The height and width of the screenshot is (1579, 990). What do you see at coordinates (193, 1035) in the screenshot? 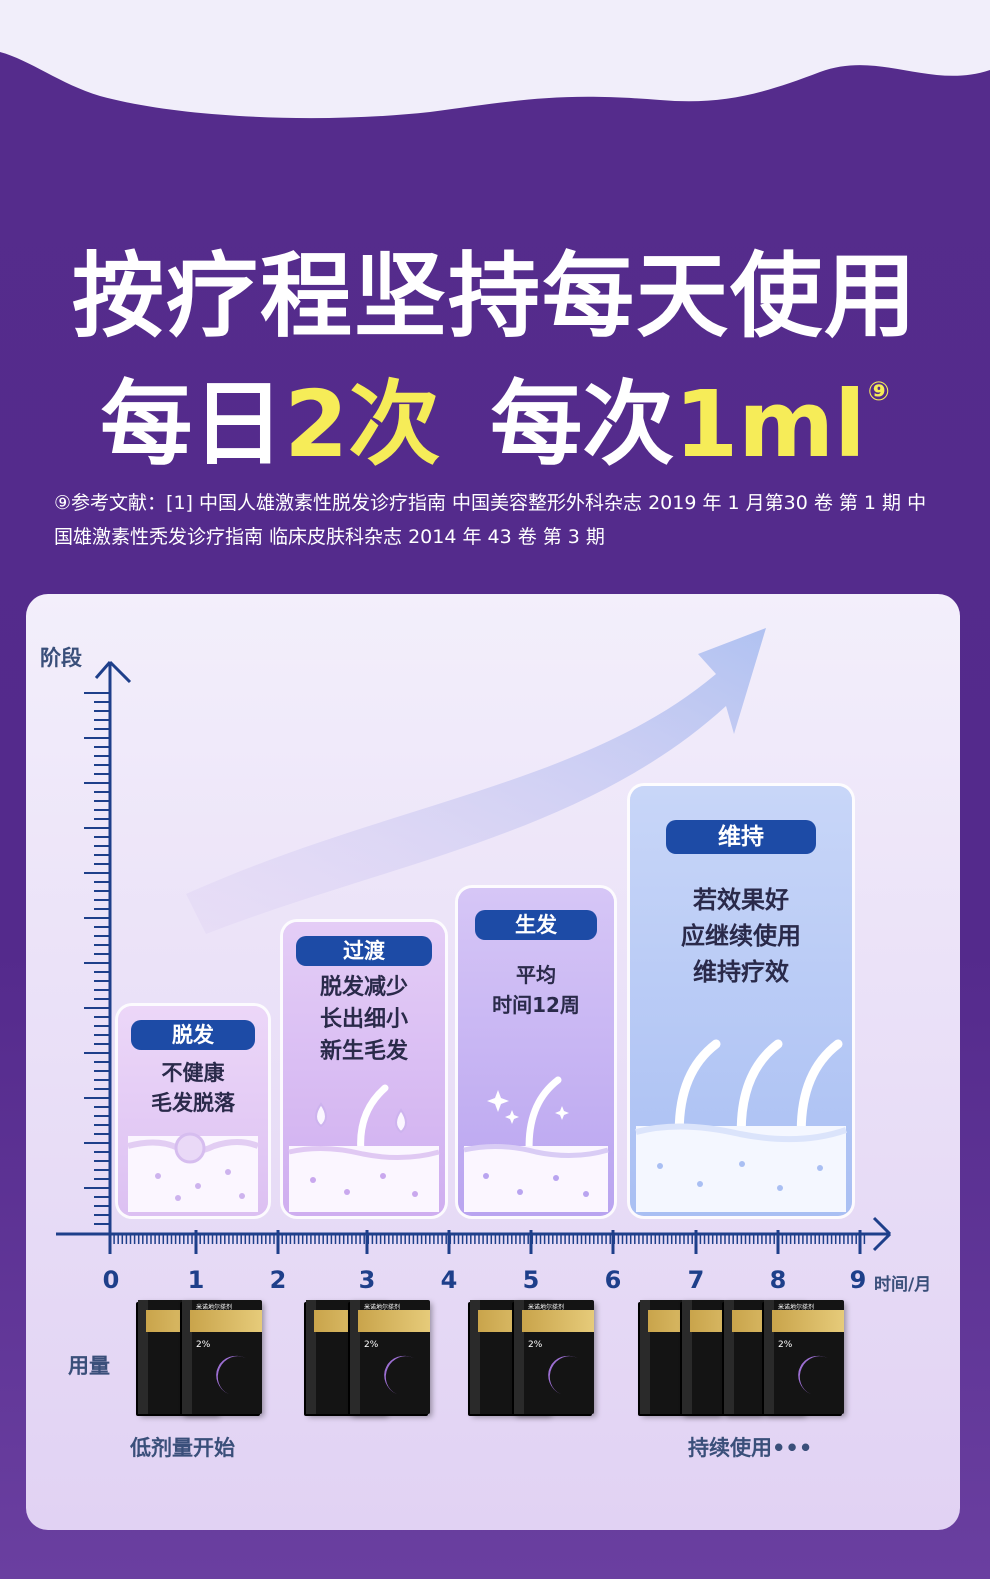
I see `stage-tag: 脱发` at bounding box center [193, 1035].